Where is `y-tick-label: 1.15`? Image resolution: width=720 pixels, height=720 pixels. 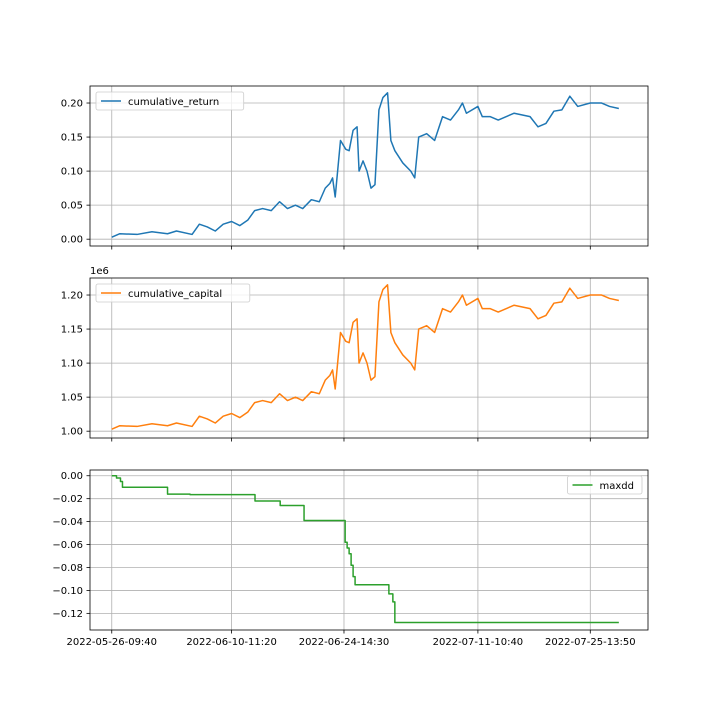 y-tick-label: 1.15 is located at coordinates (72, 330).